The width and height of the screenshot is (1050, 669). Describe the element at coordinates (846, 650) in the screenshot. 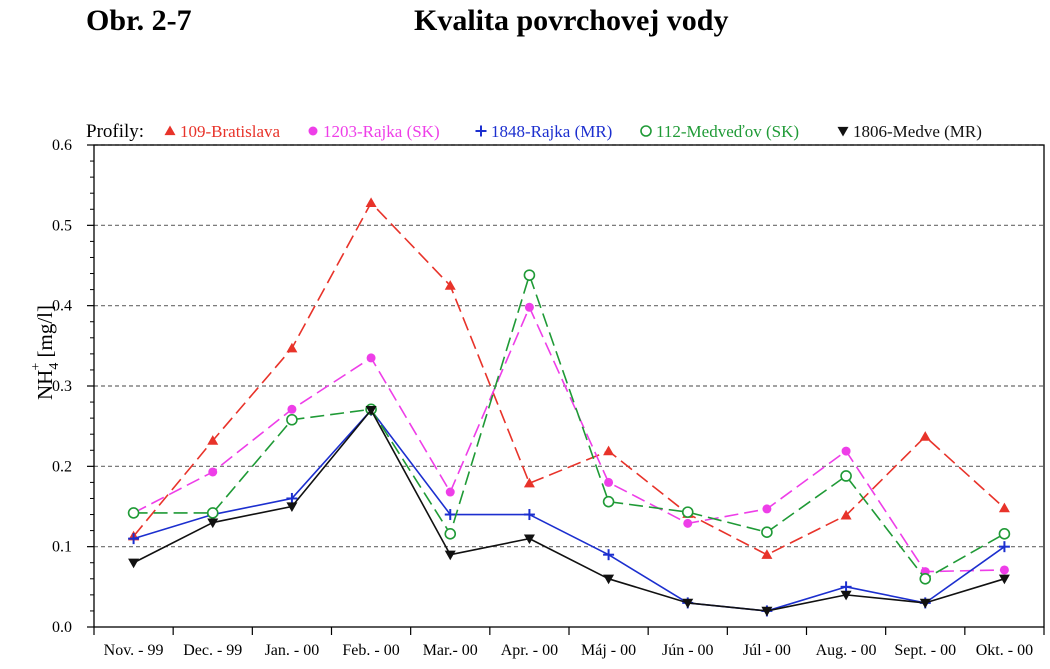

I see `x-tick-label: Aug. - 00` at that location.